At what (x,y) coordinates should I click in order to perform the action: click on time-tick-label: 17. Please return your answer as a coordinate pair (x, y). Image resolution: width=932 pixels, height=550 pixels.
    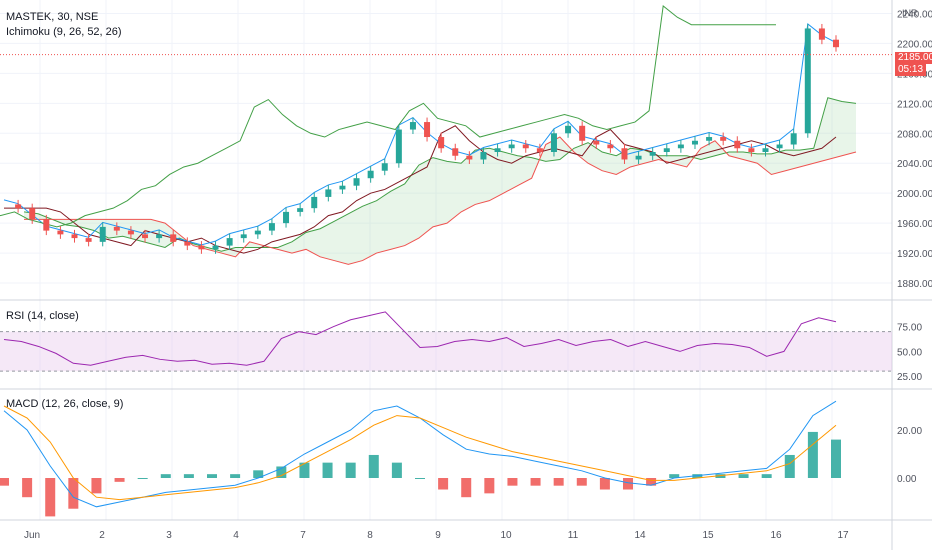
    Looking at the image, I should click on (843, 535).